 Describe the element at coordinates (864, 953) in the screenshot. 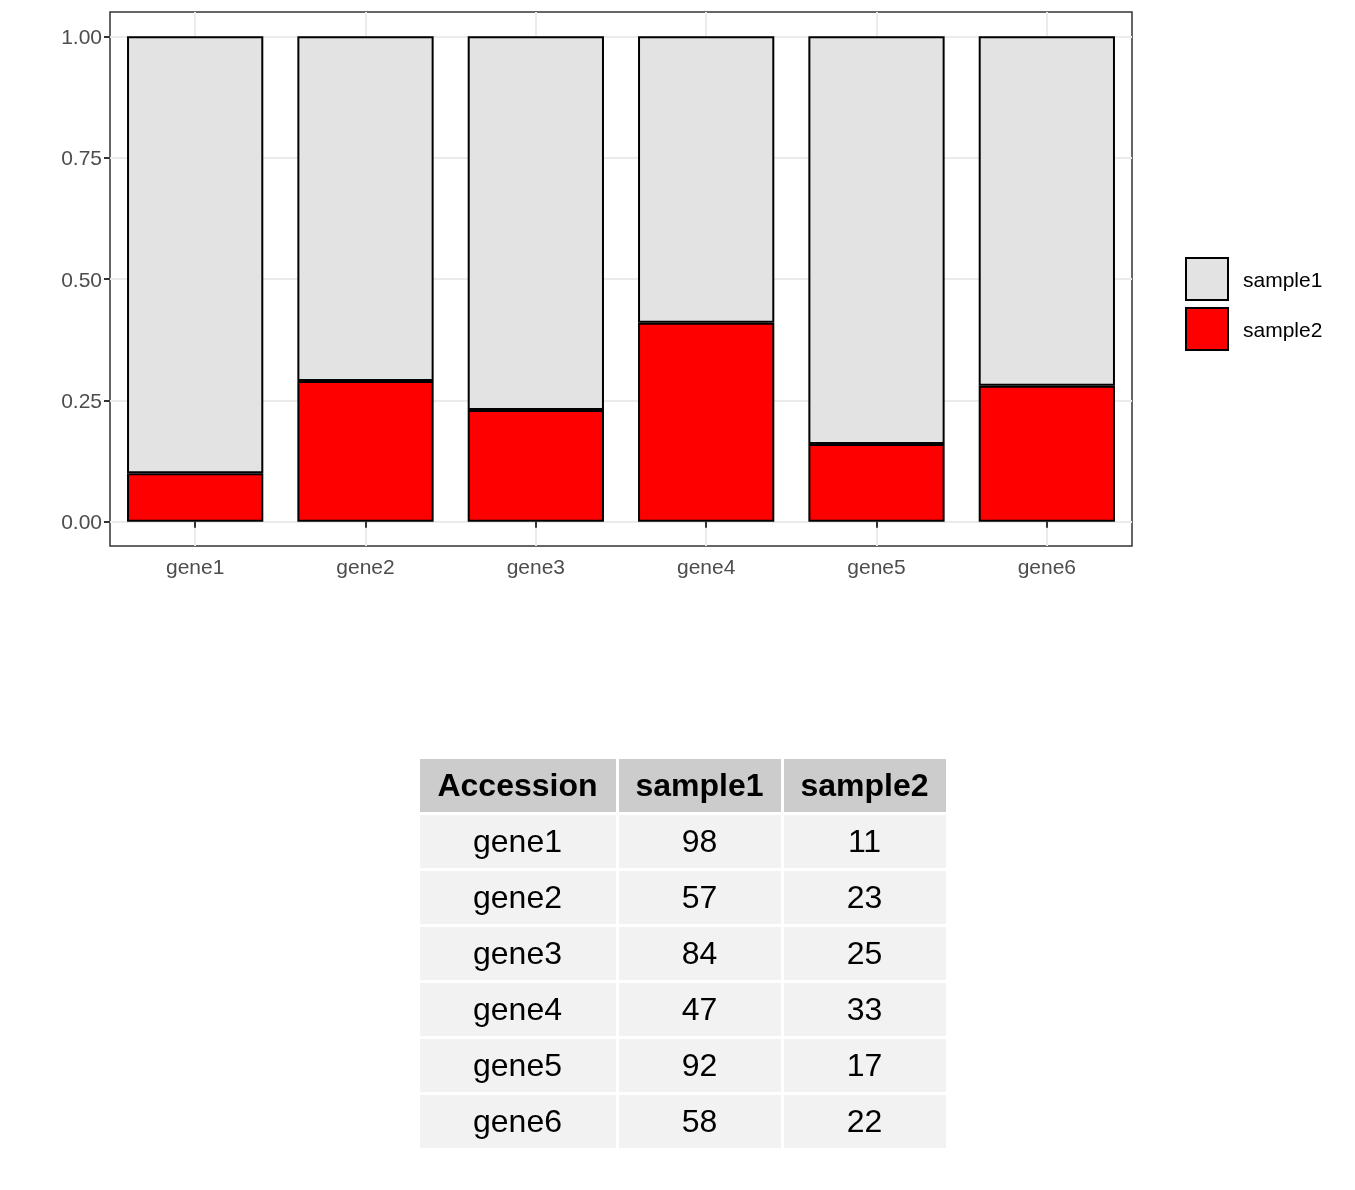

I see `data-label: 25` at that location.